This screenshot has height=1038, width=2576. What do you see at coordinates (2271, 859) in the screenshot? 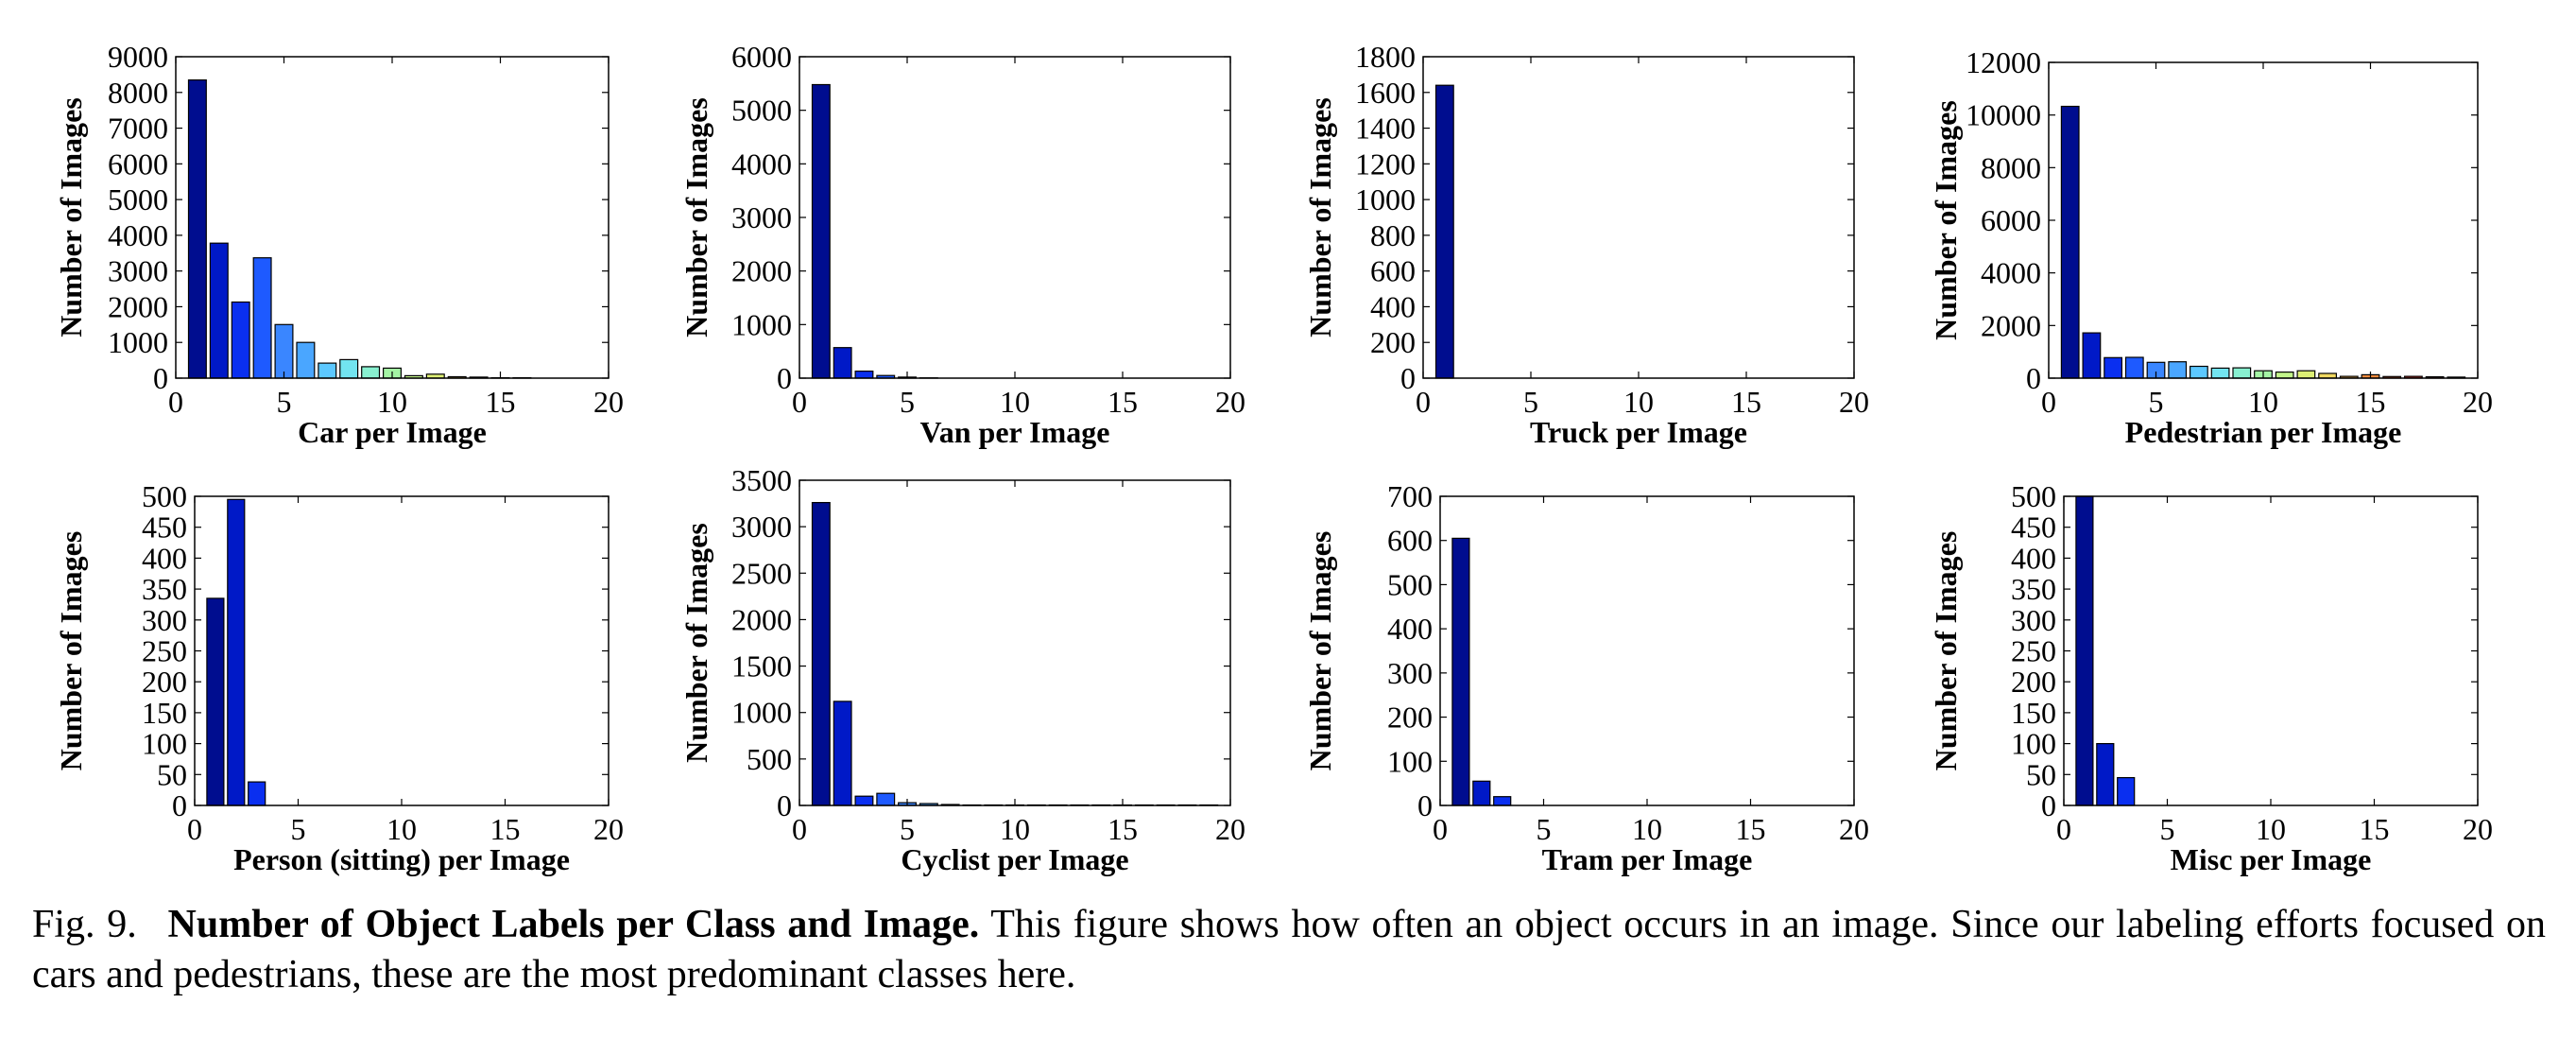
I see `x-axis-label: Misc per Image` at bounding box center [2271, 859].